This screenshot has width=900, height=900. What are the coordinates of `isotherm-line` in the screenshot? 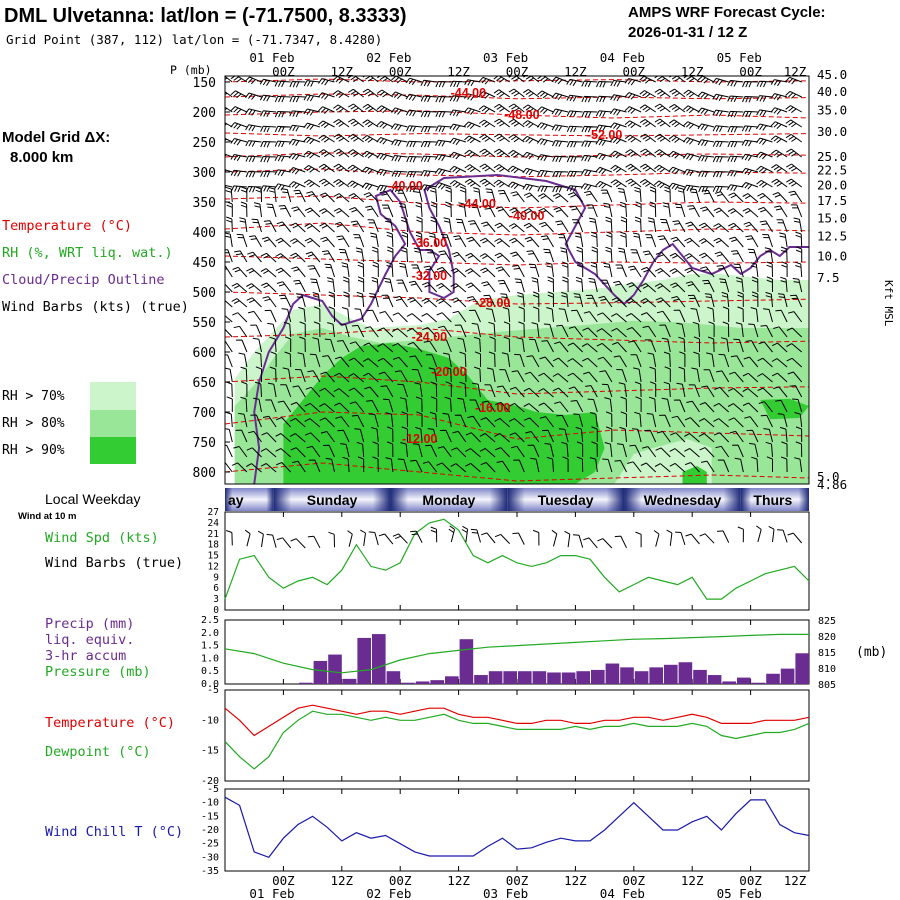 It's located at (517, 335).